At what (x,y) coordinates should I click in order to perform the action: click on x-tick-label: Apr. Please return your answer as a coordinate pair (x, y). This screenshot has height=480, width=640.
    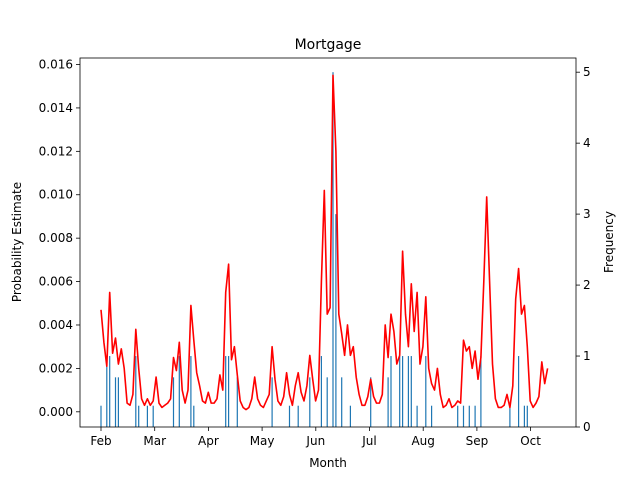
    Looking at the image, I should click on (208, 441).